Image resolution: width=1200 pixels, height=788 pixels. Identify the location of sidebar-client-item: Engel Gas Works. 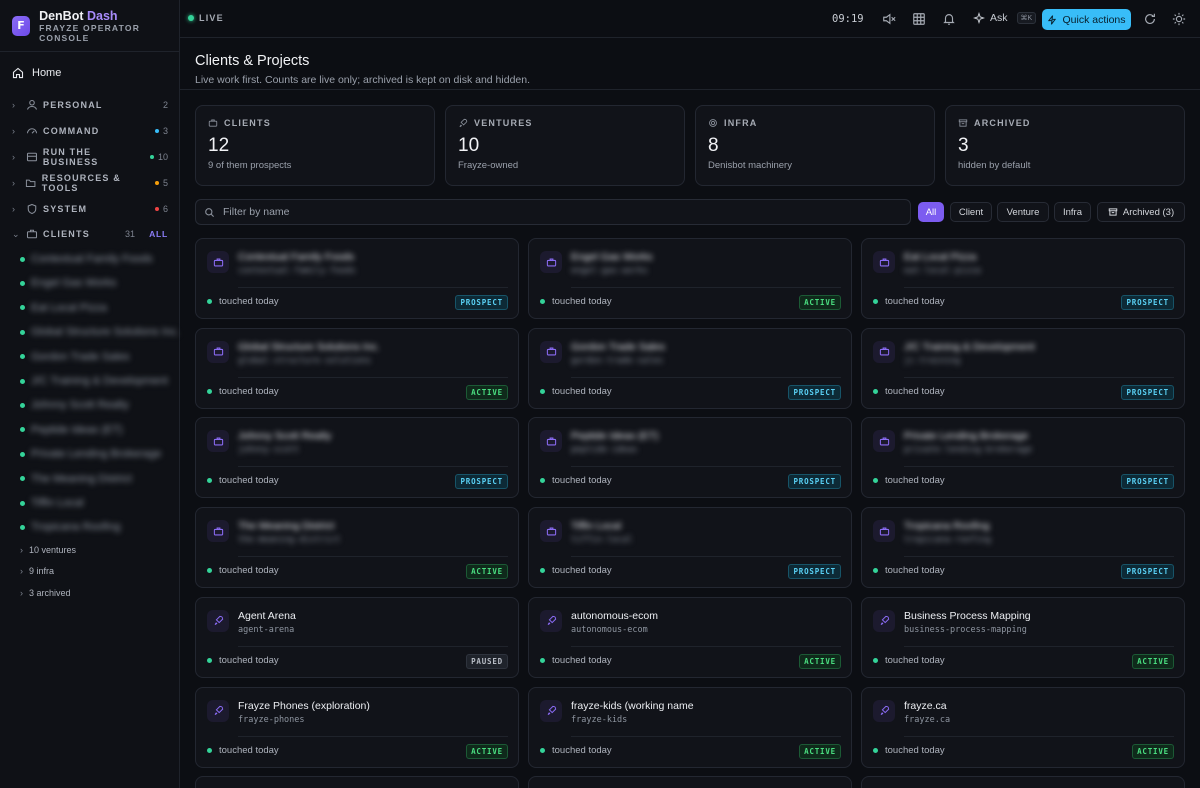
(68, 283).